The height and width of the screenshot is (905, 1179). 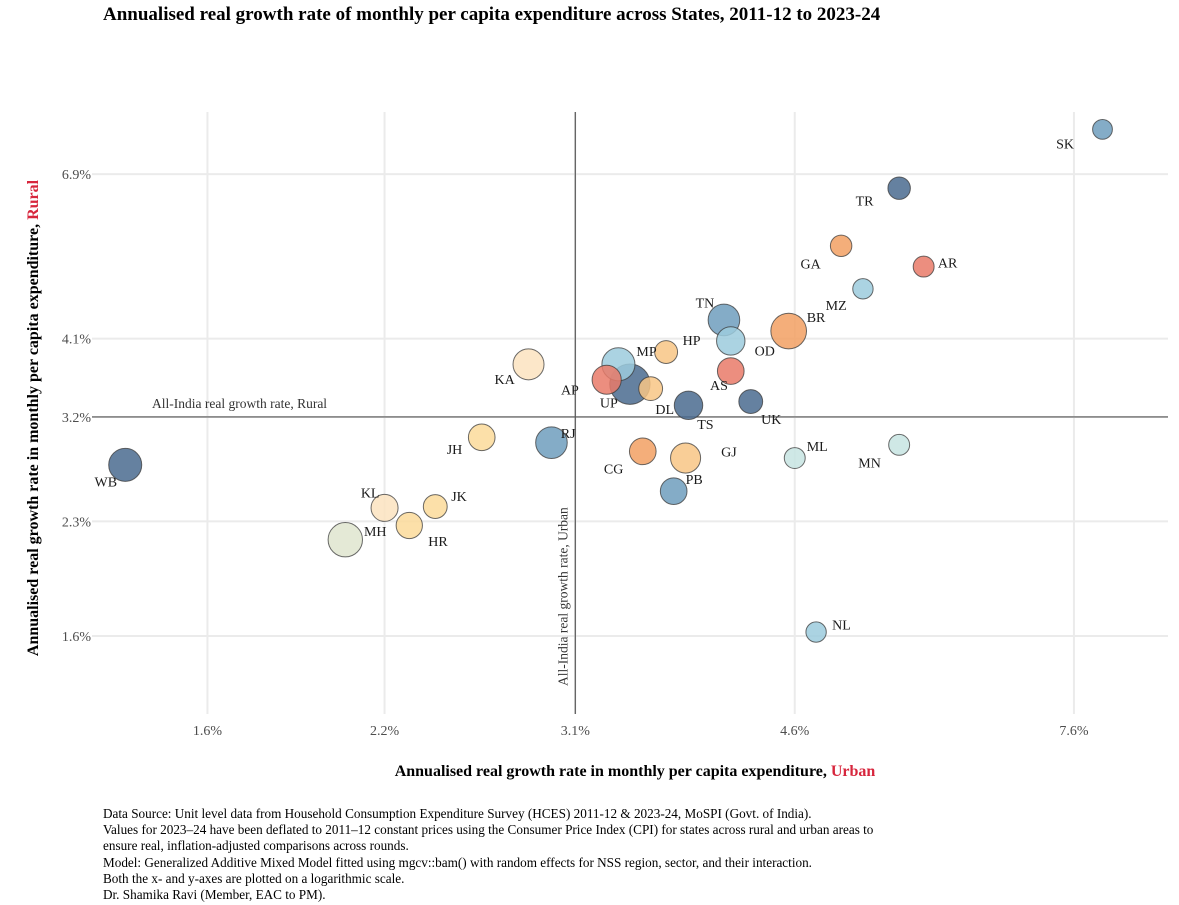 What do you see at coordinates (1074, 731) in the screenshot?
I see `x-tick-label: 7.6%` at bounding box center [1074, 731].